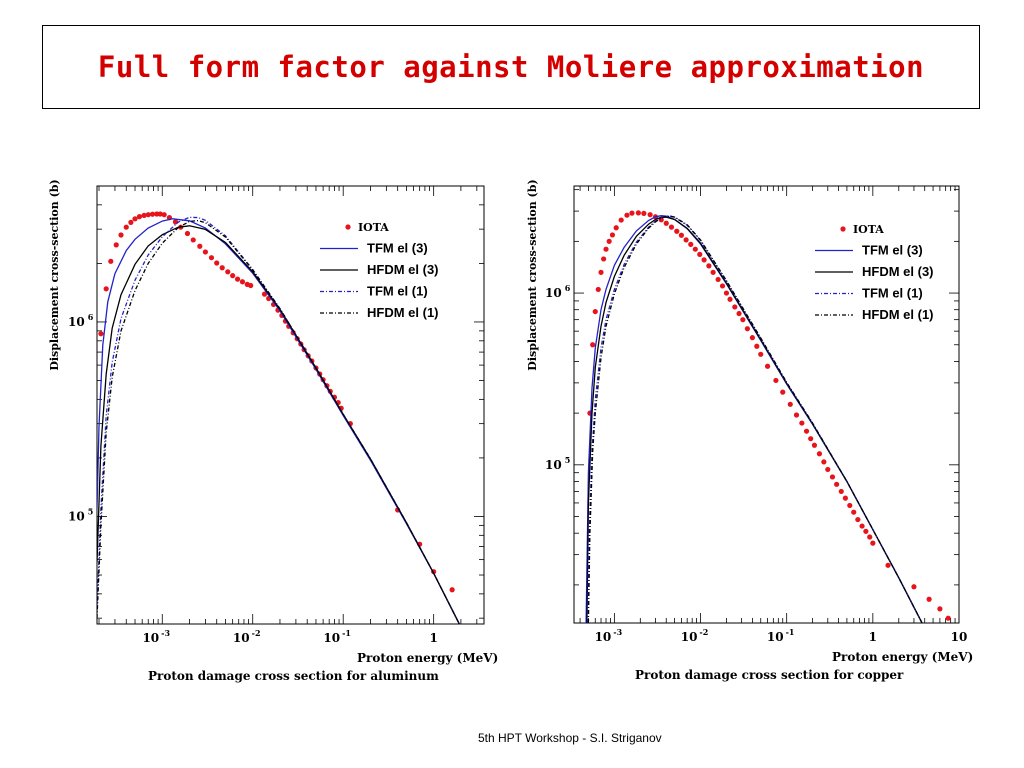 The height and width of the screenshot is (768, 1024). What do you see at coordinates (898, 314) in the screenshot?
I see `legend-label: HFDM el (1)` at bounding box center [898, 314].